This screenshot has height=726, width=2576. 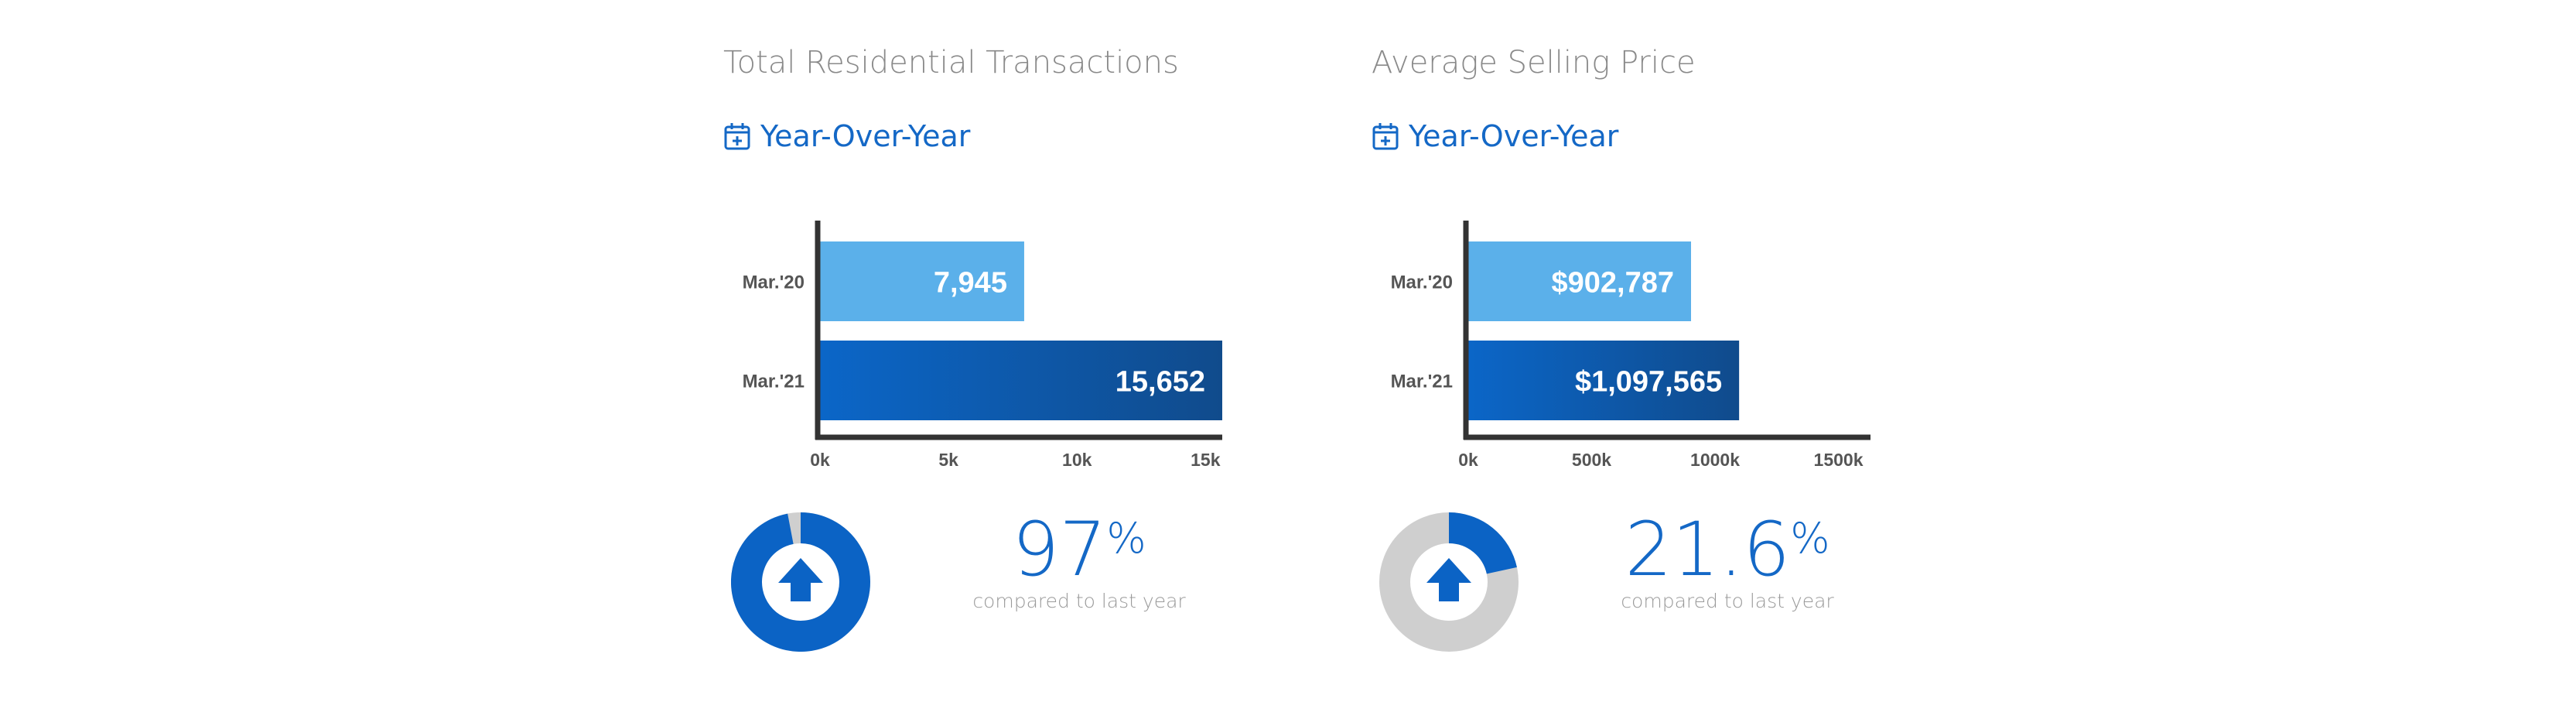 What do you see at coordinates (1059, 549) in the screenshot?
I see `percent-value: 97` at bounding box center [1059, 549].